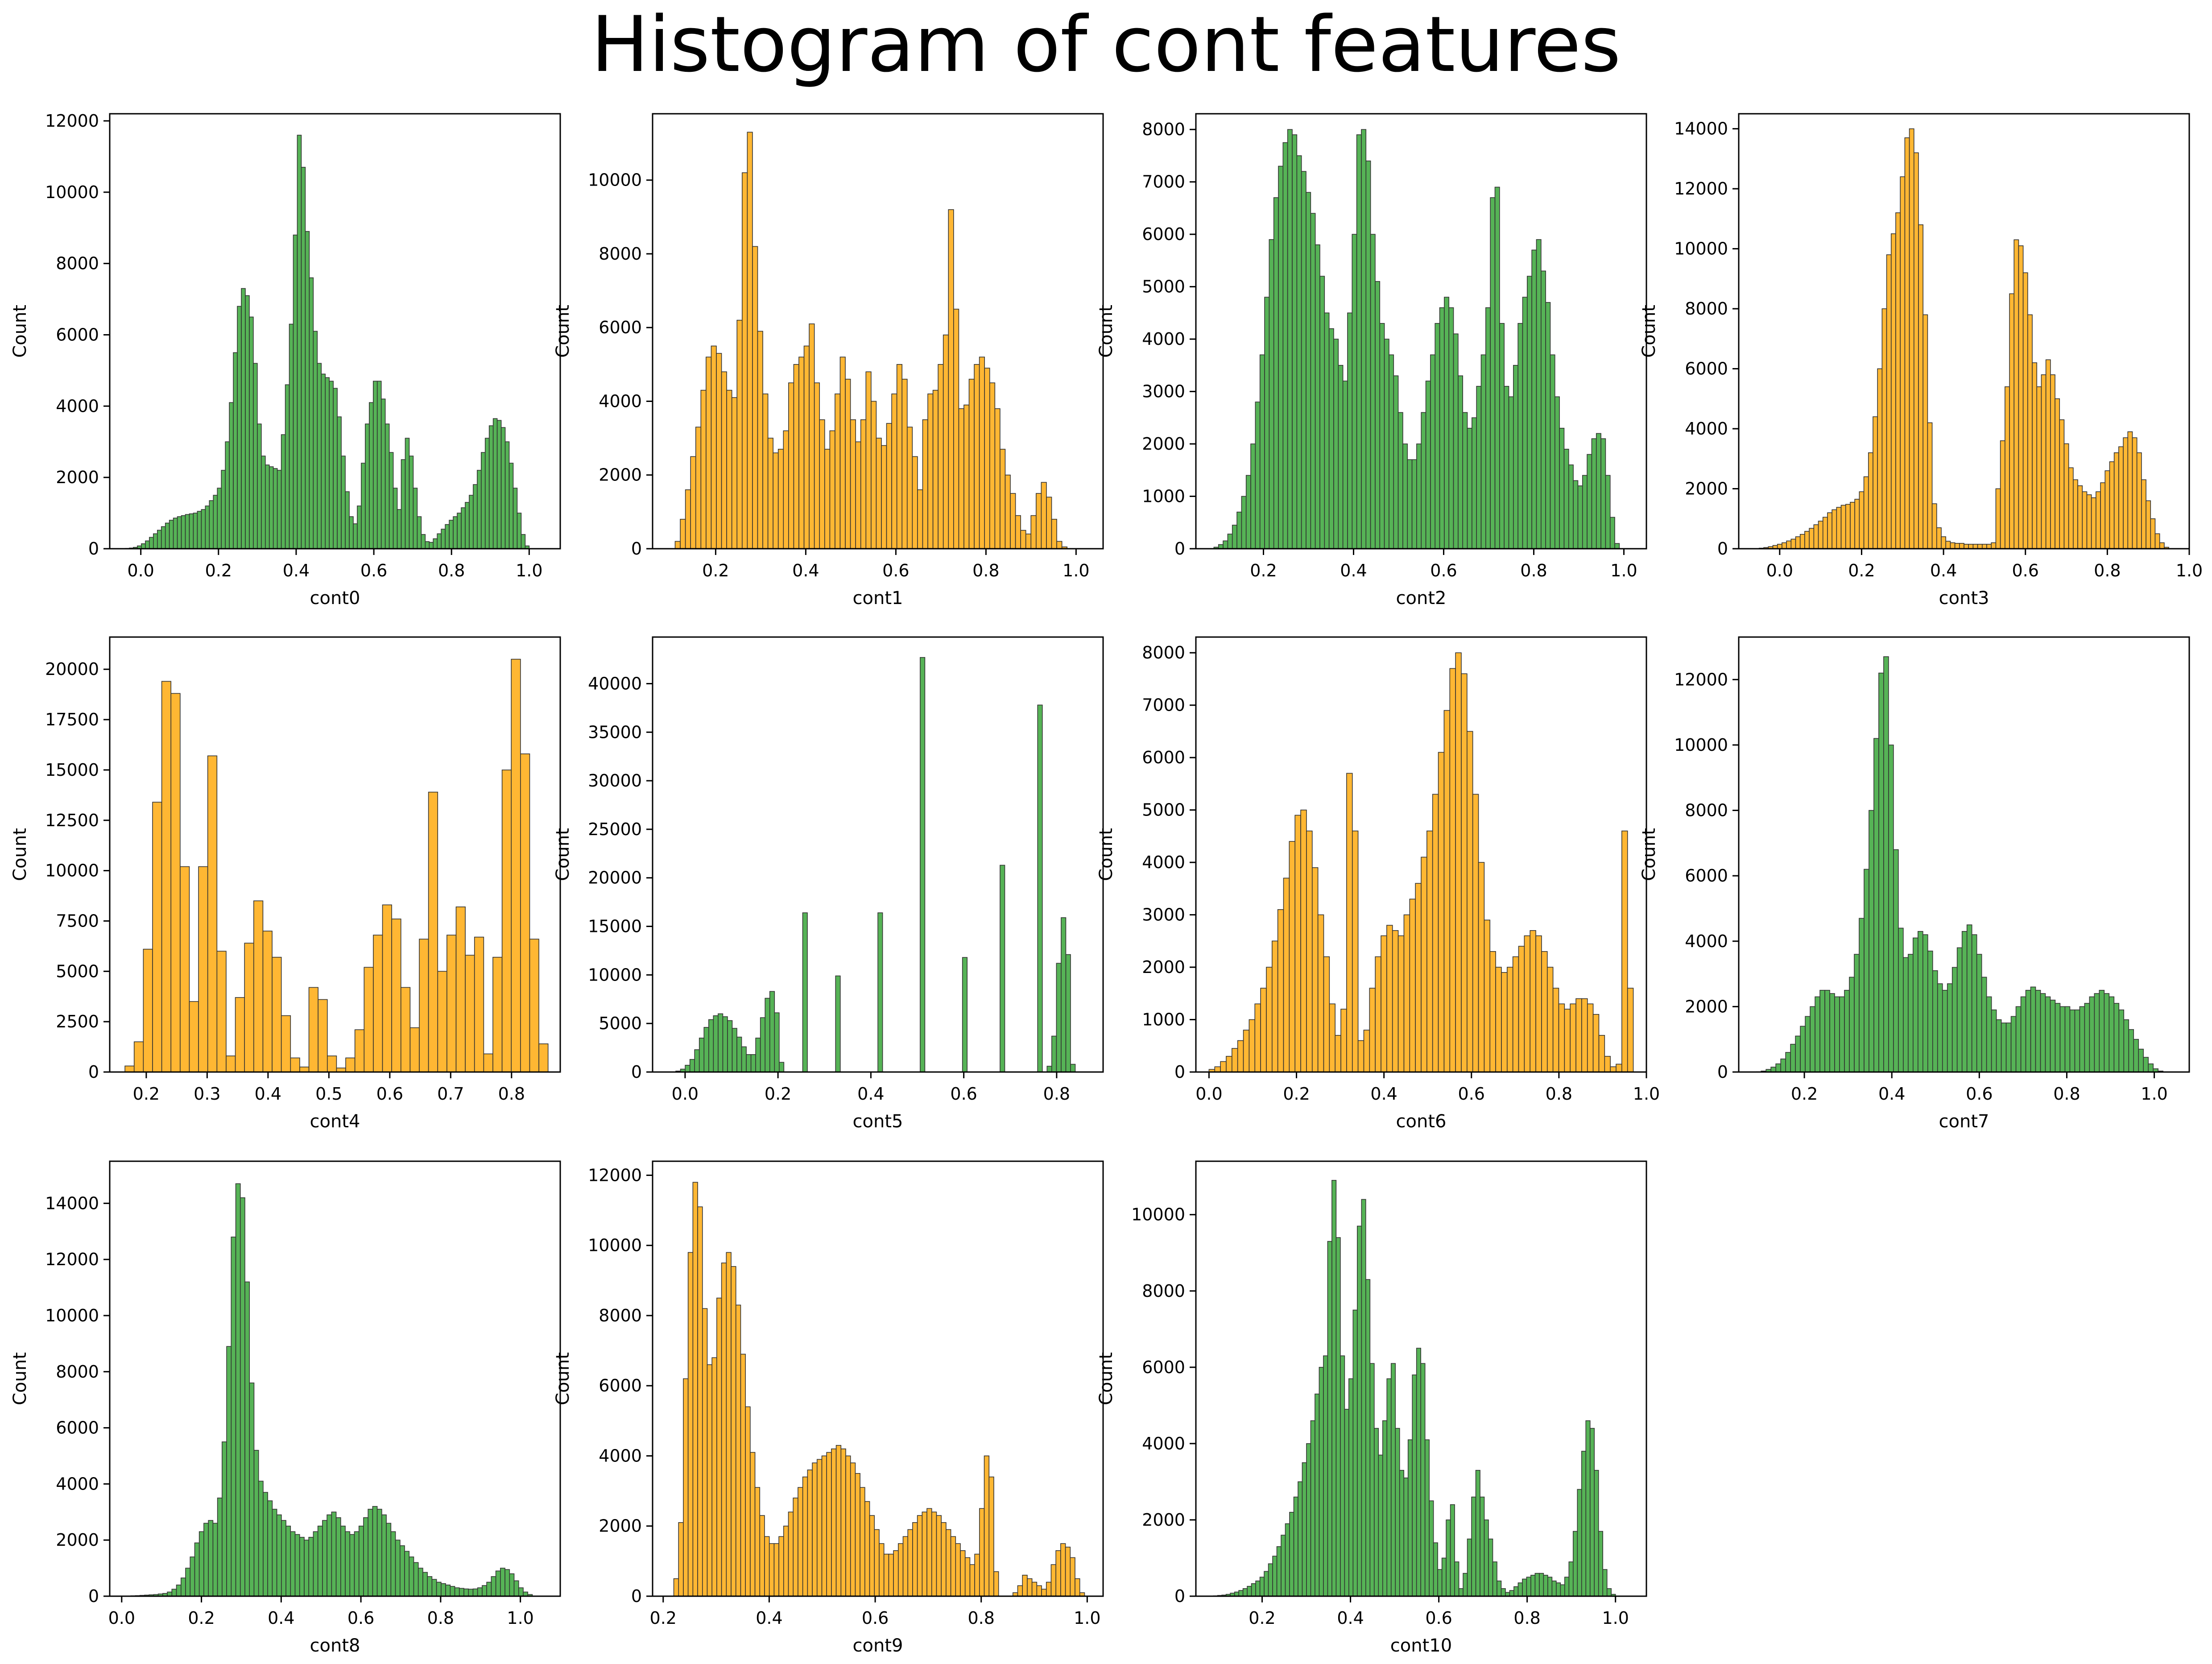 The image size is (2212, 1664). I want to click on y-tick-label: 12500, so click(72, 820).